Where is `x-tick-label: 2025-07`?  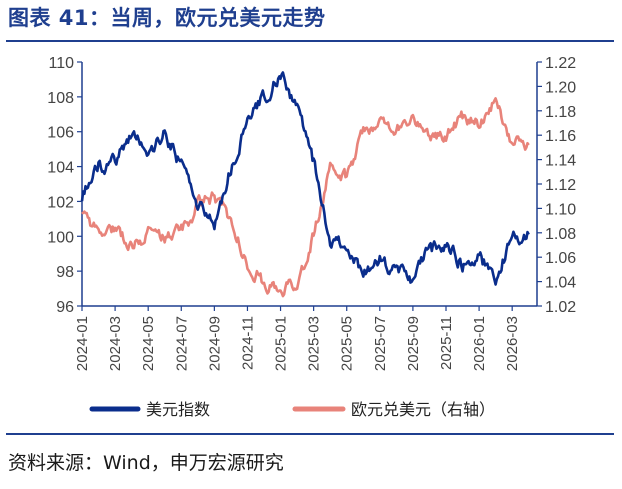
x-tick-label: 2025-07 is located at coordinates (380, 343).